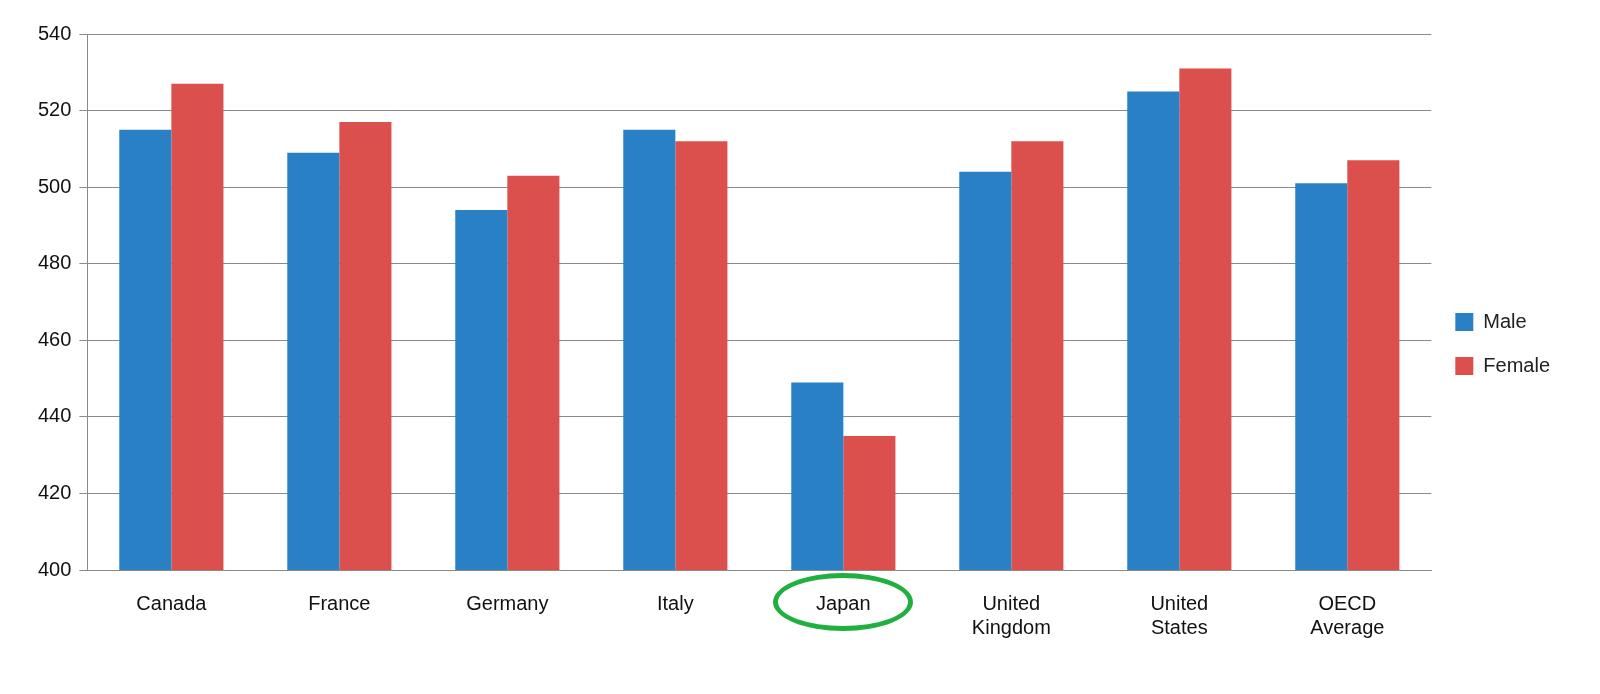 This screenshot has width=1600, height=694. What do you see at coordinates (675, 602) in the screenshot?
I see `x-tick-label: Italy` at bounding box center [675, 602].